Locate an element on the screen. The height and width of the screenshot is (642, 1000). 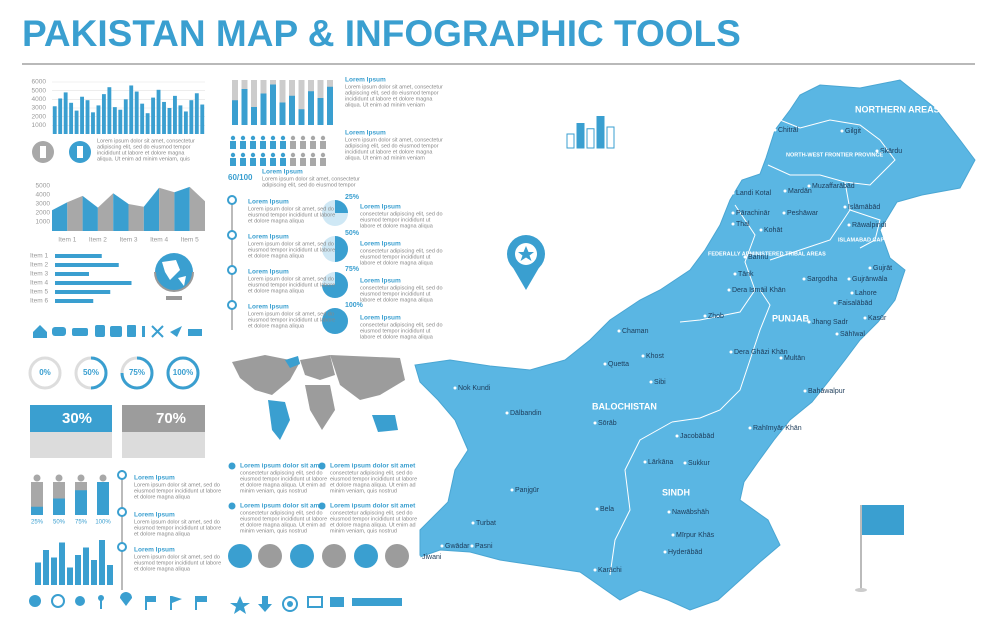
city-label: Rahīmyār Khān is located at coordinates (777, 428).